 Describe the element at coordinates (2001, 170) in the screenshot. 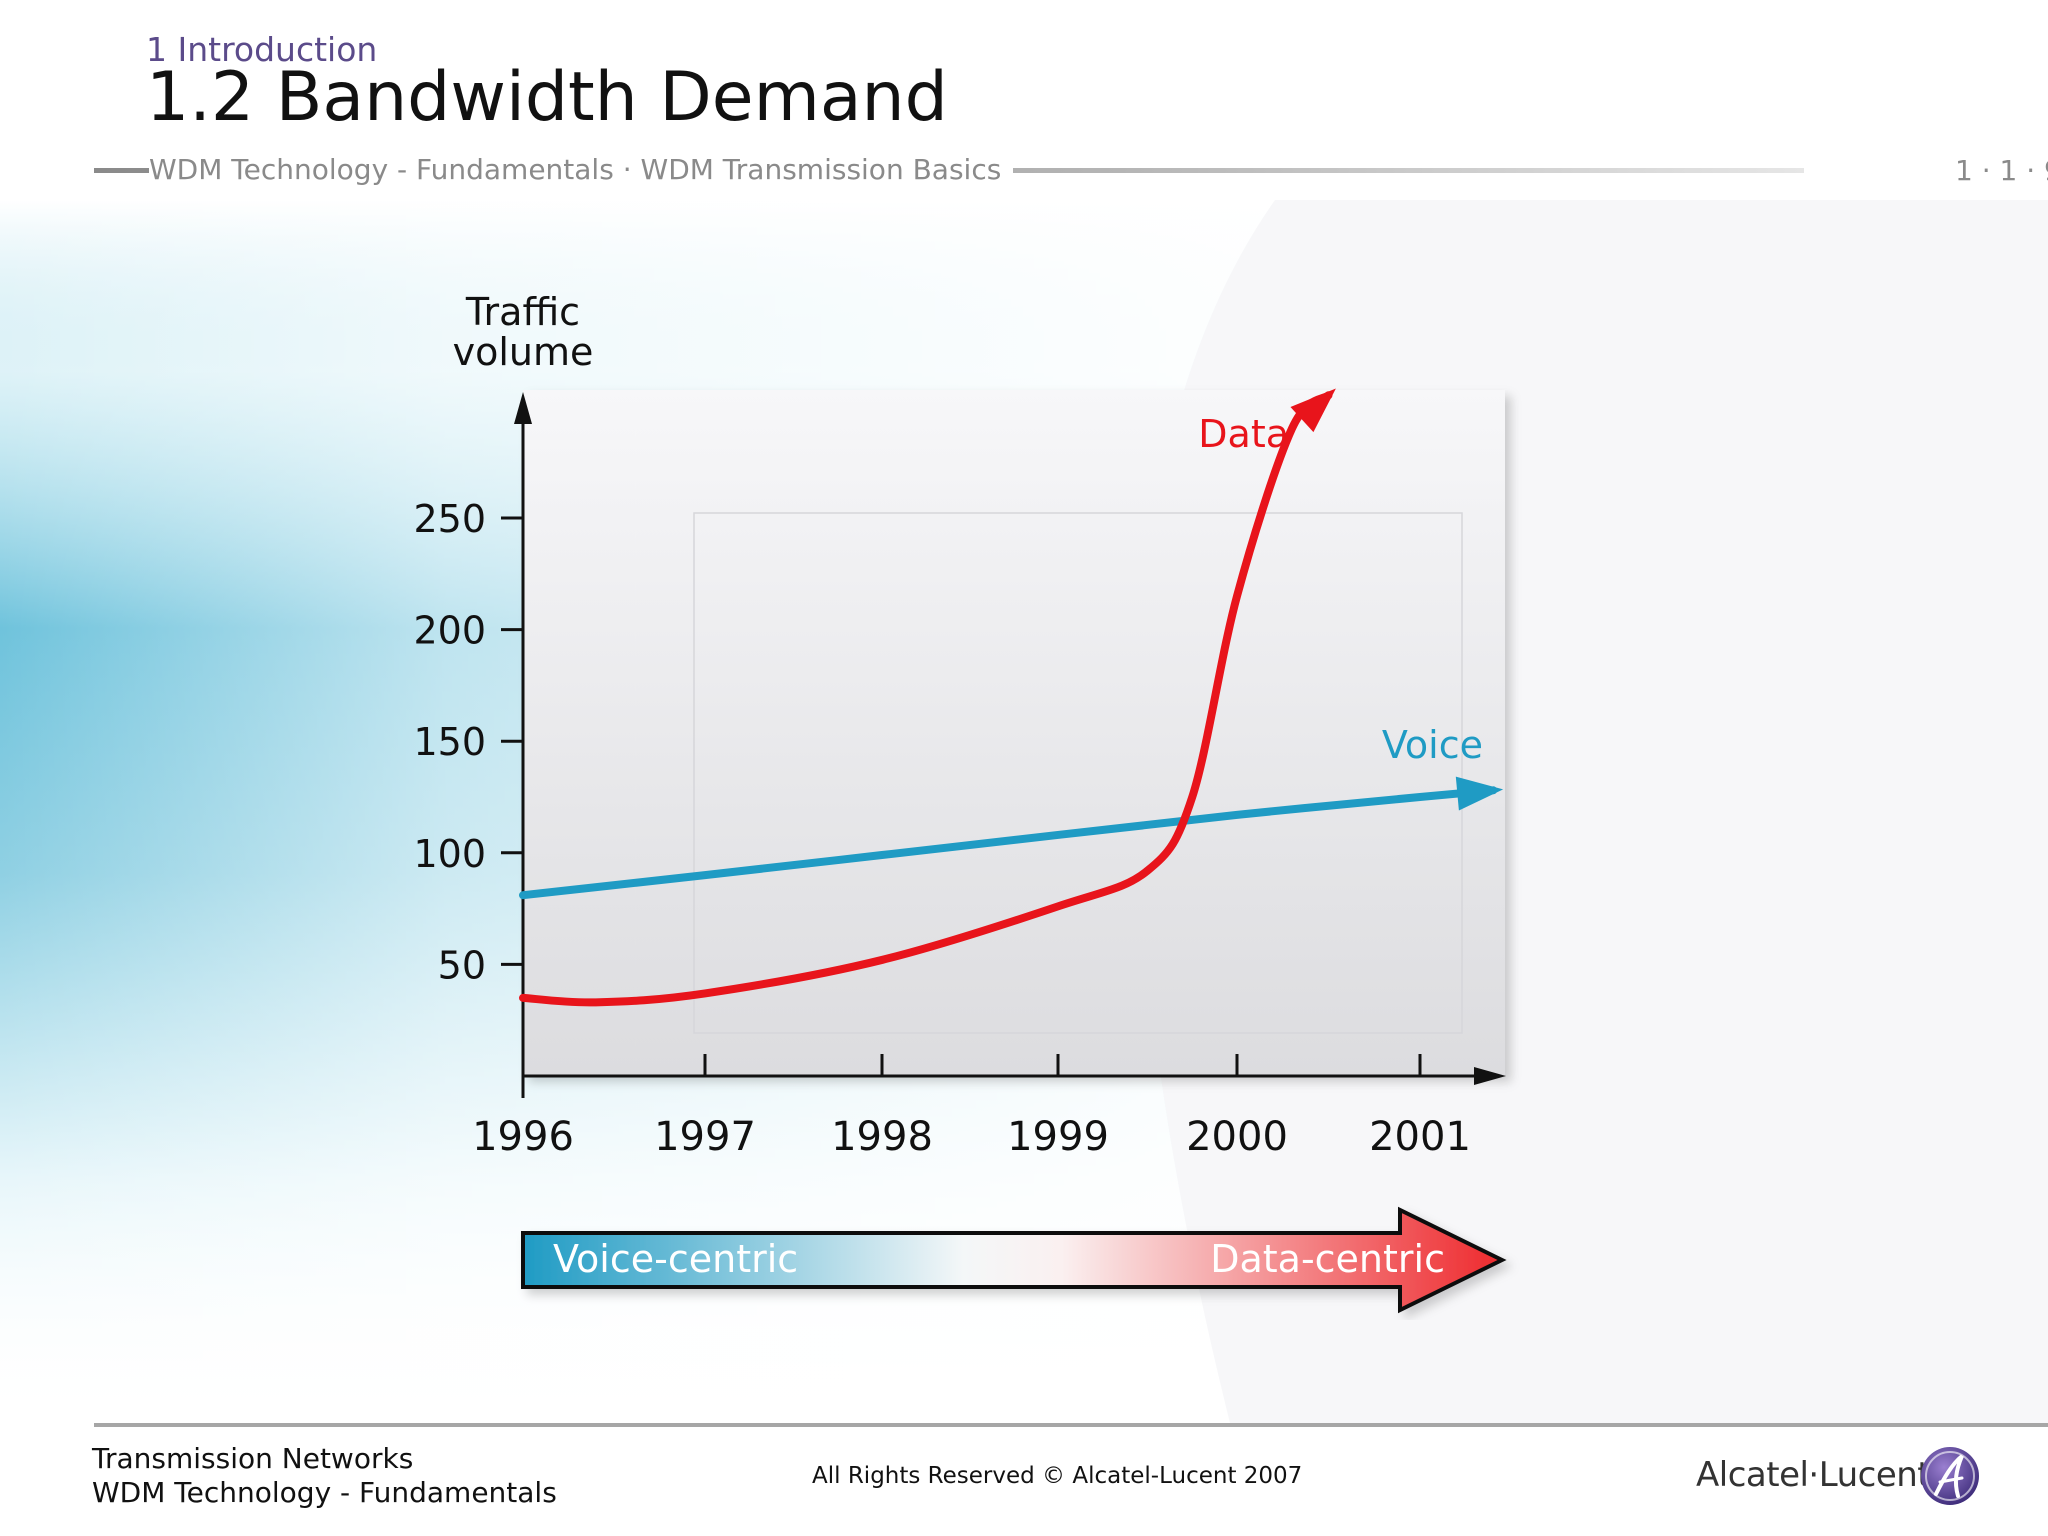

I see `page-number: 1 · 1 · 9` at that location.